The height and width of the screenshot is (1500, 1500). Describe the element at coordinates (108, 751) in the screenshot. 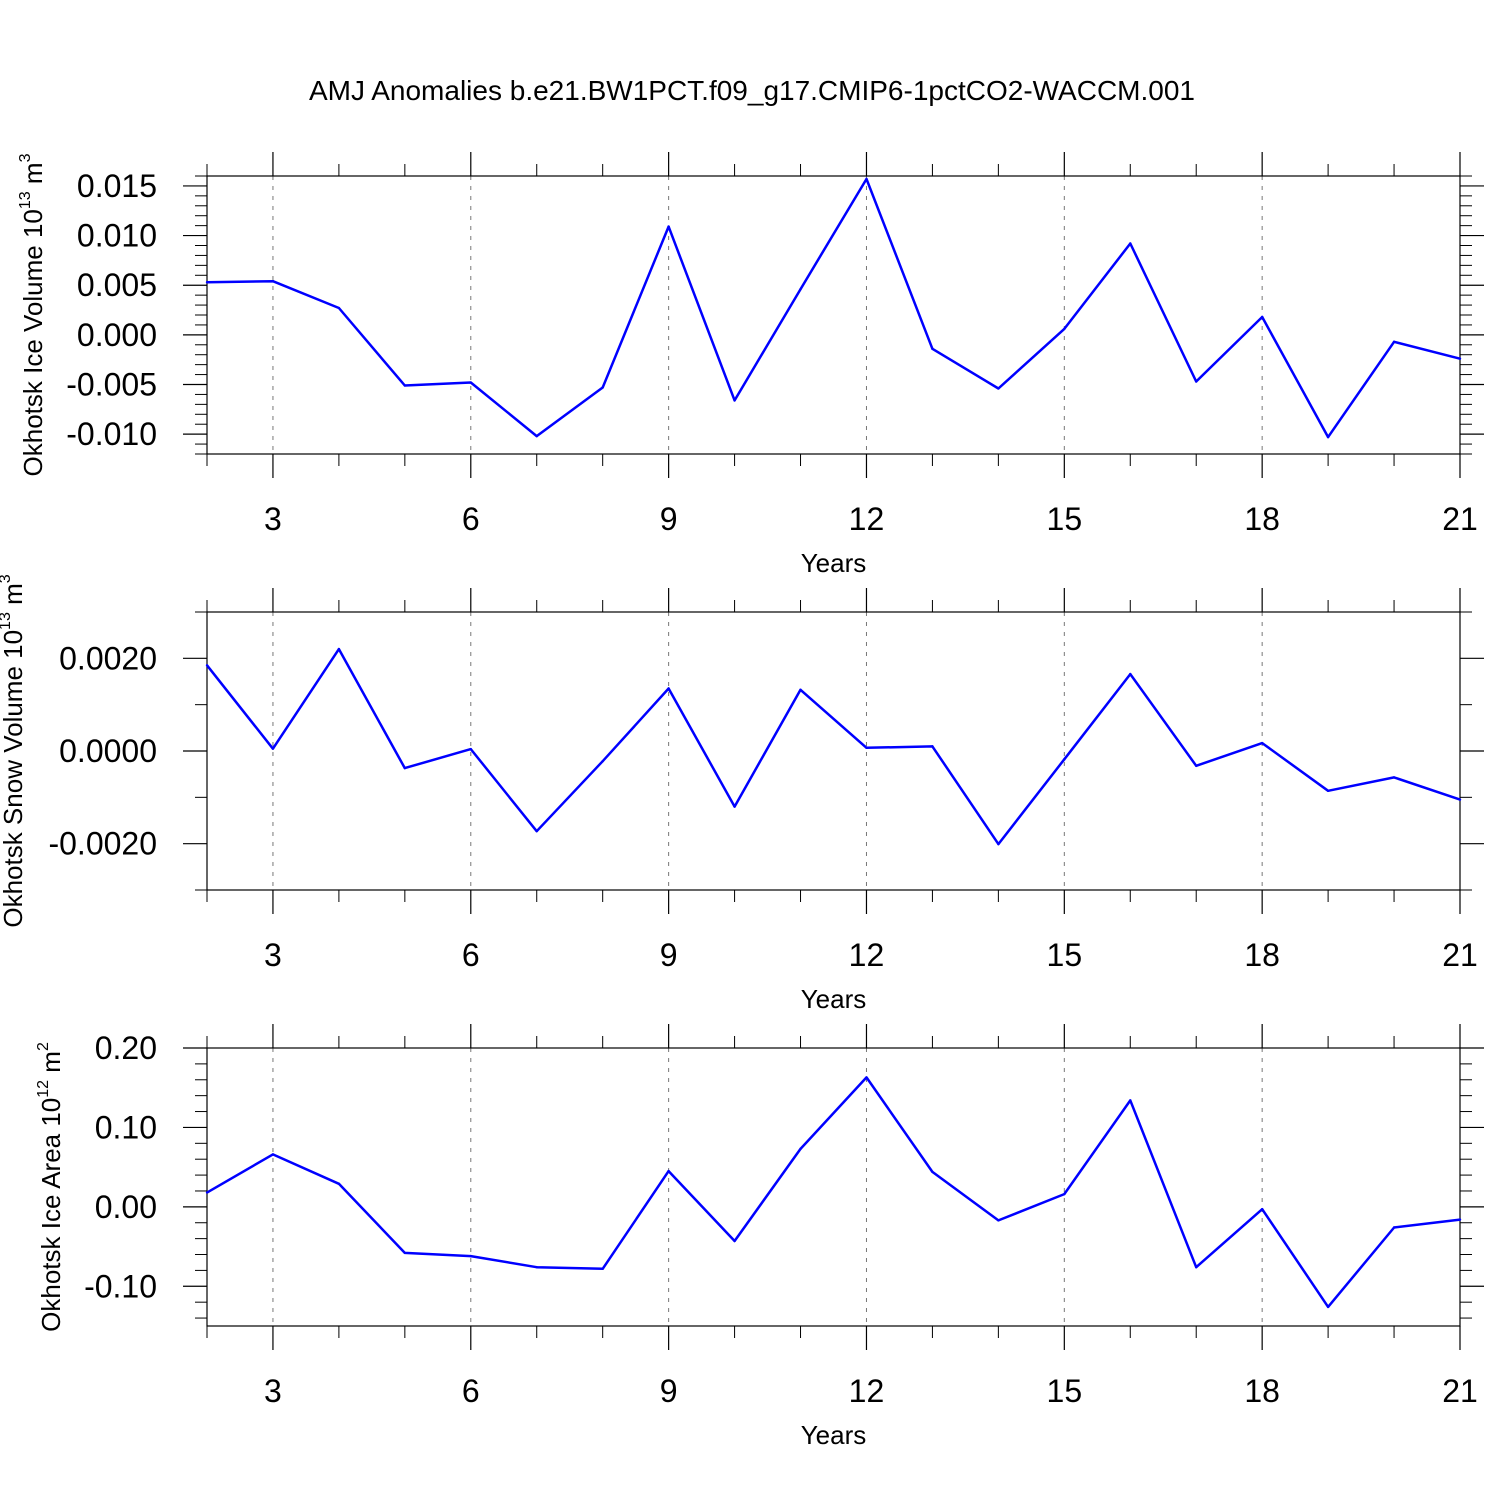

I see `y-tick-label: 0.0000` at that location.